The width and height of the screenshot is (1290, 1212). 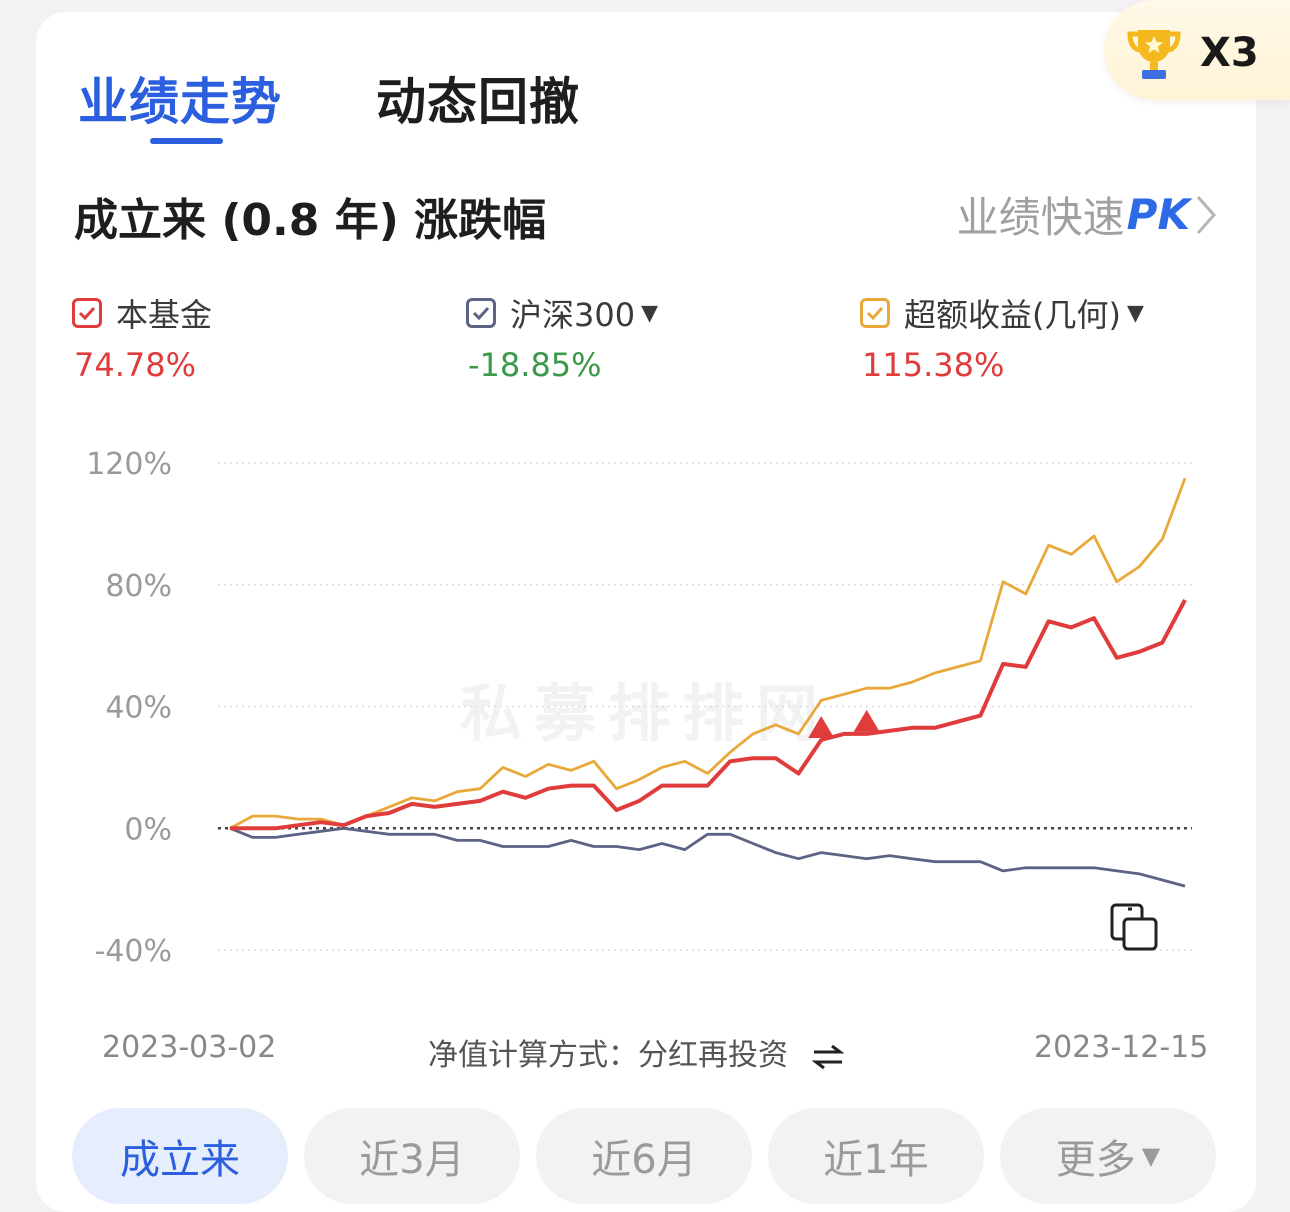 I want to click on legend-csi300: 沪深300 ▼ -18.85%, so click(x=562, y=337).